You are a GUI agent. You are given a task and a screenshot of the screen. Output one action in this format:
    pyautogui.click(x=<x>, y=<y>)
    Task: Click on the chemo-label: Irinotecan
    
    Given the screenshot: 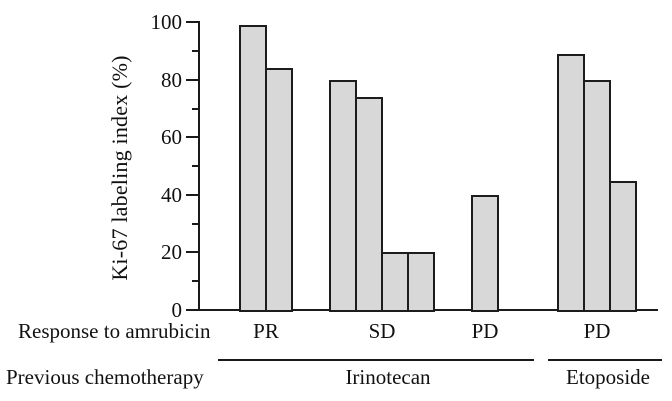 What is the action you would take?
    pyautogui.click(x=388, y=377)
    